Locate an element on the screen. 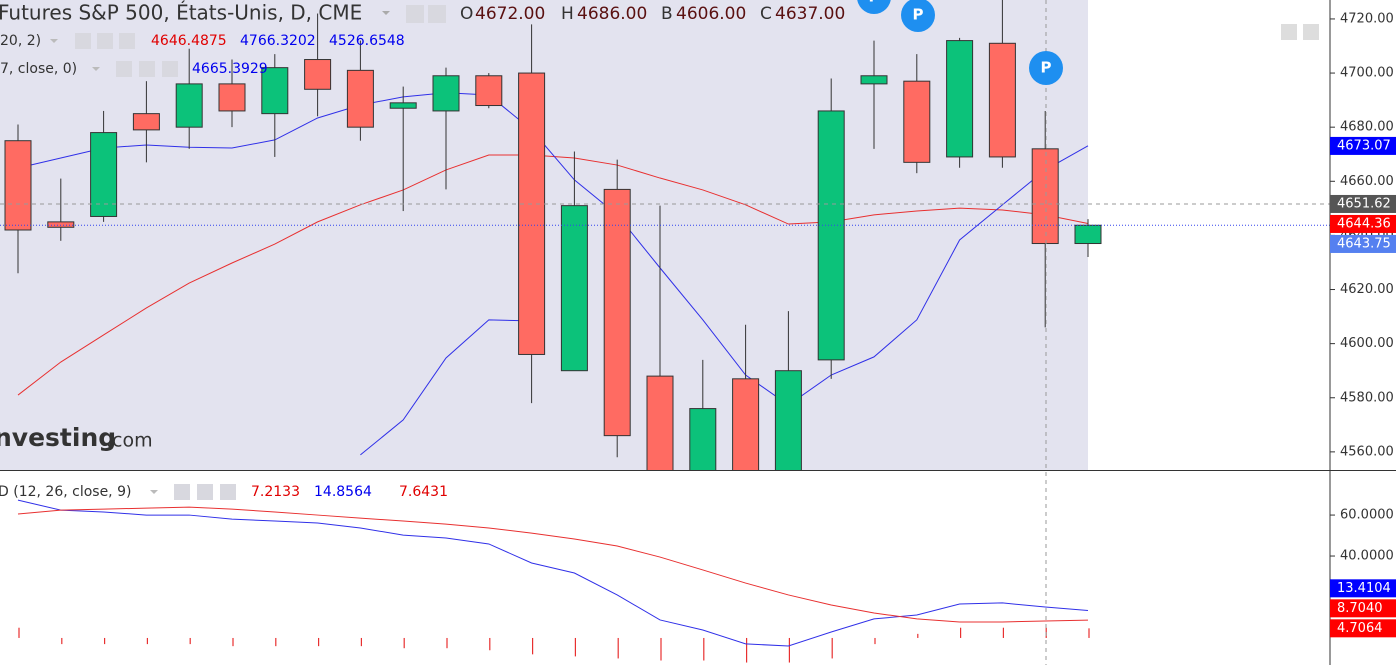 The height and width of the screenshot is (665, 1396). chart-title: Futures S&P 500, États-Unis, D, CME is located at coordinates (181, 13).